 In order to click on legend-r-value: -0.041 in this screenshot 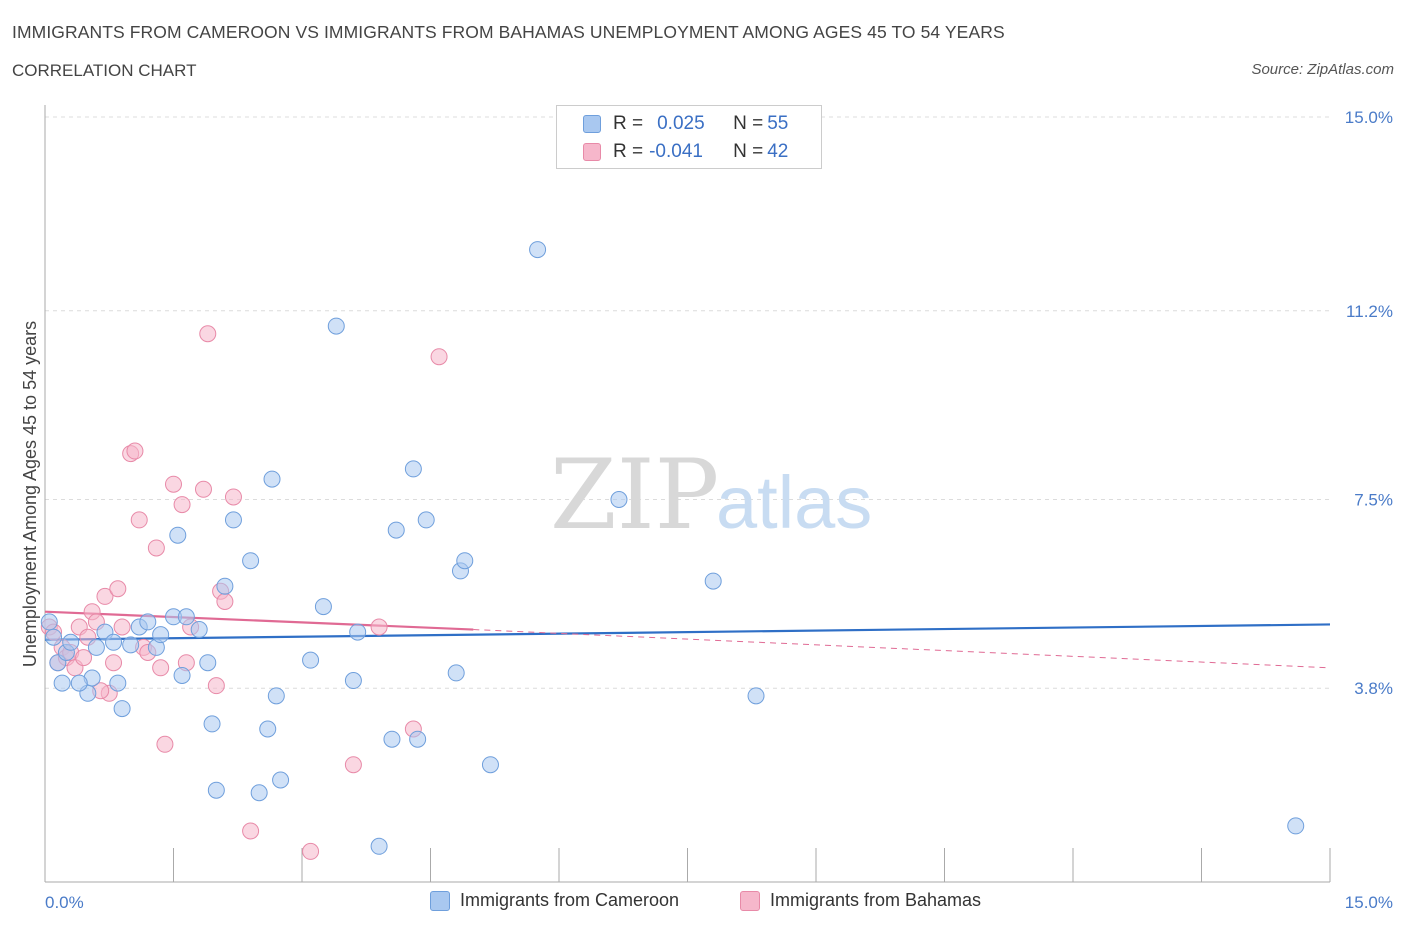, I will do `click(676, 151)`.